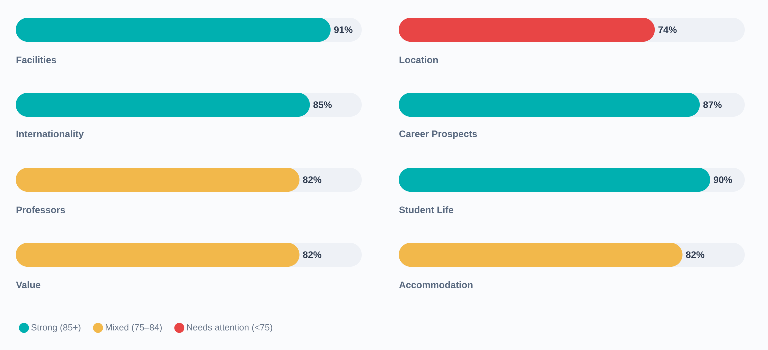  I want to click on data-label: 87%, so click(713, 105).